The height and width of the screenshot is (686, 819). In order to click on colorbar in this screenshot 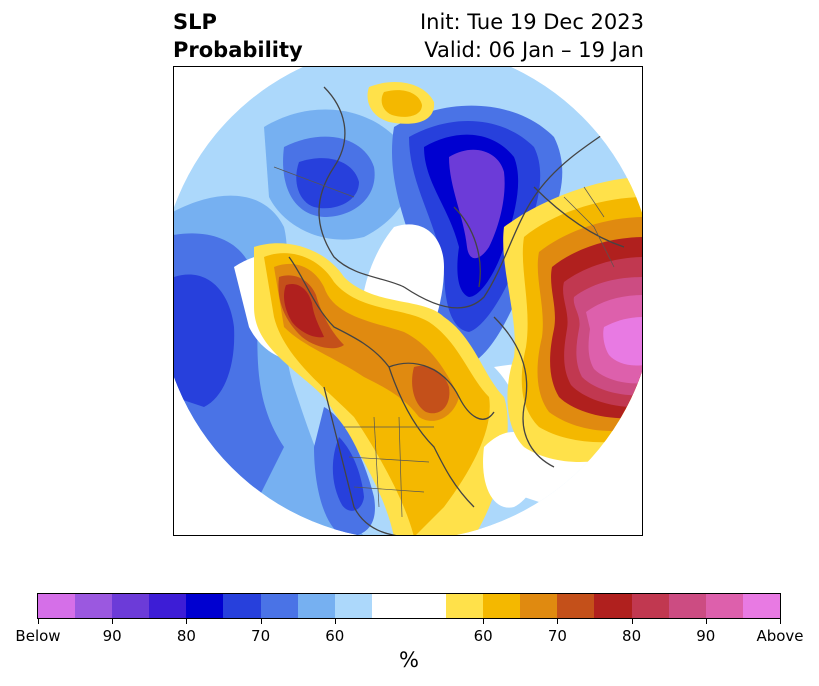, I will do `click(409, 606)`.